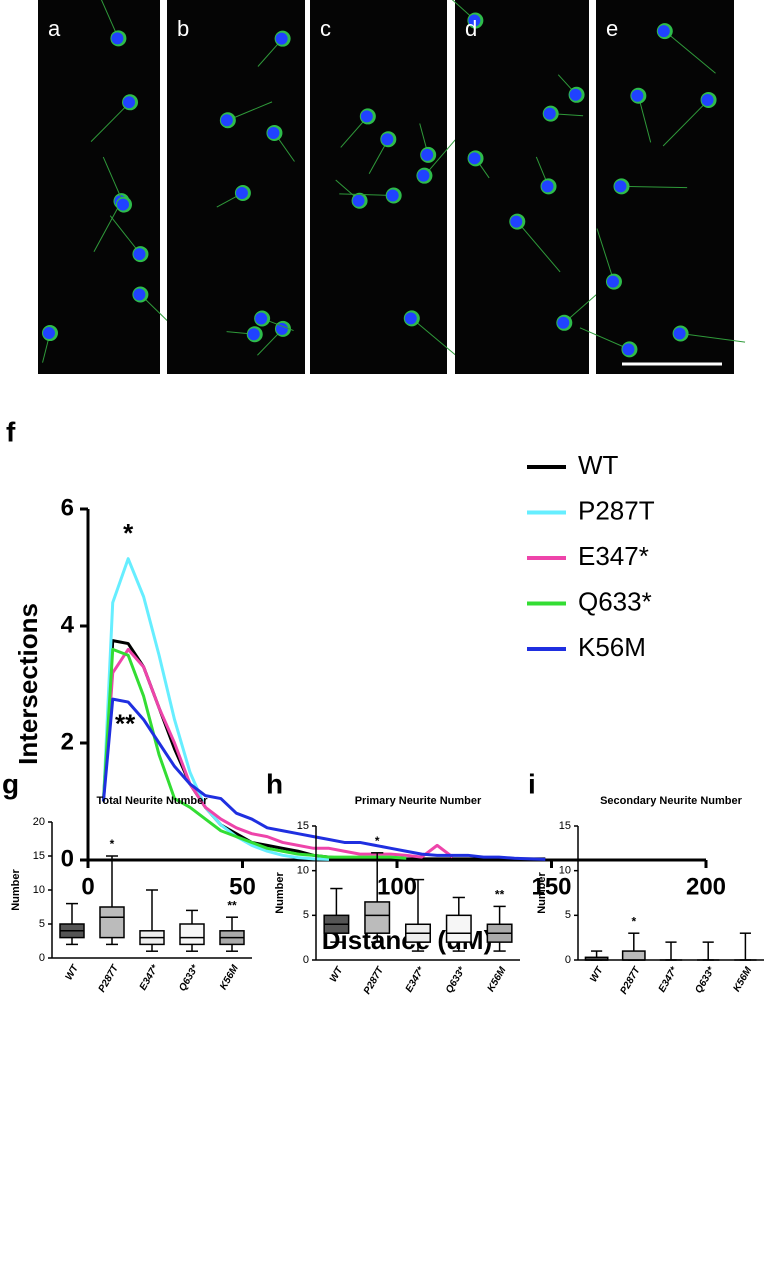 This screenshot has width=768, height=1288. I want to click on micrograph: a, so click(106, 187).